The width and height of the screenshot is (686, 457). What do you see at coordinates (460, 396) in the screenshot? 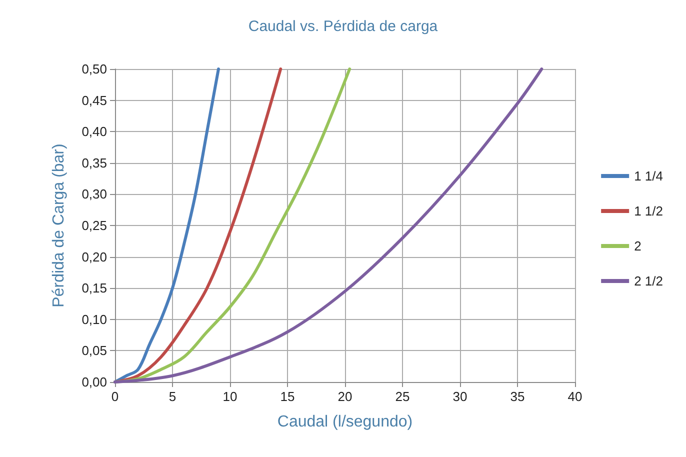
I see `x-tick-label: 30` at bounding box center [460, 396].